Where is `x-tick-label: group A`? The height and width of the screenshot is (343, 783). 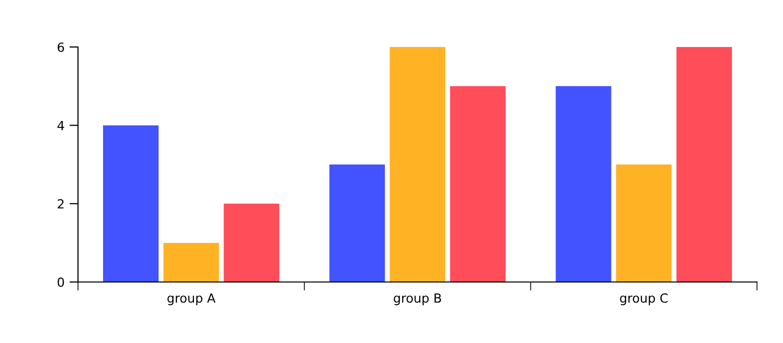
x-tick-label: group A is located at coordinates (191, 299).